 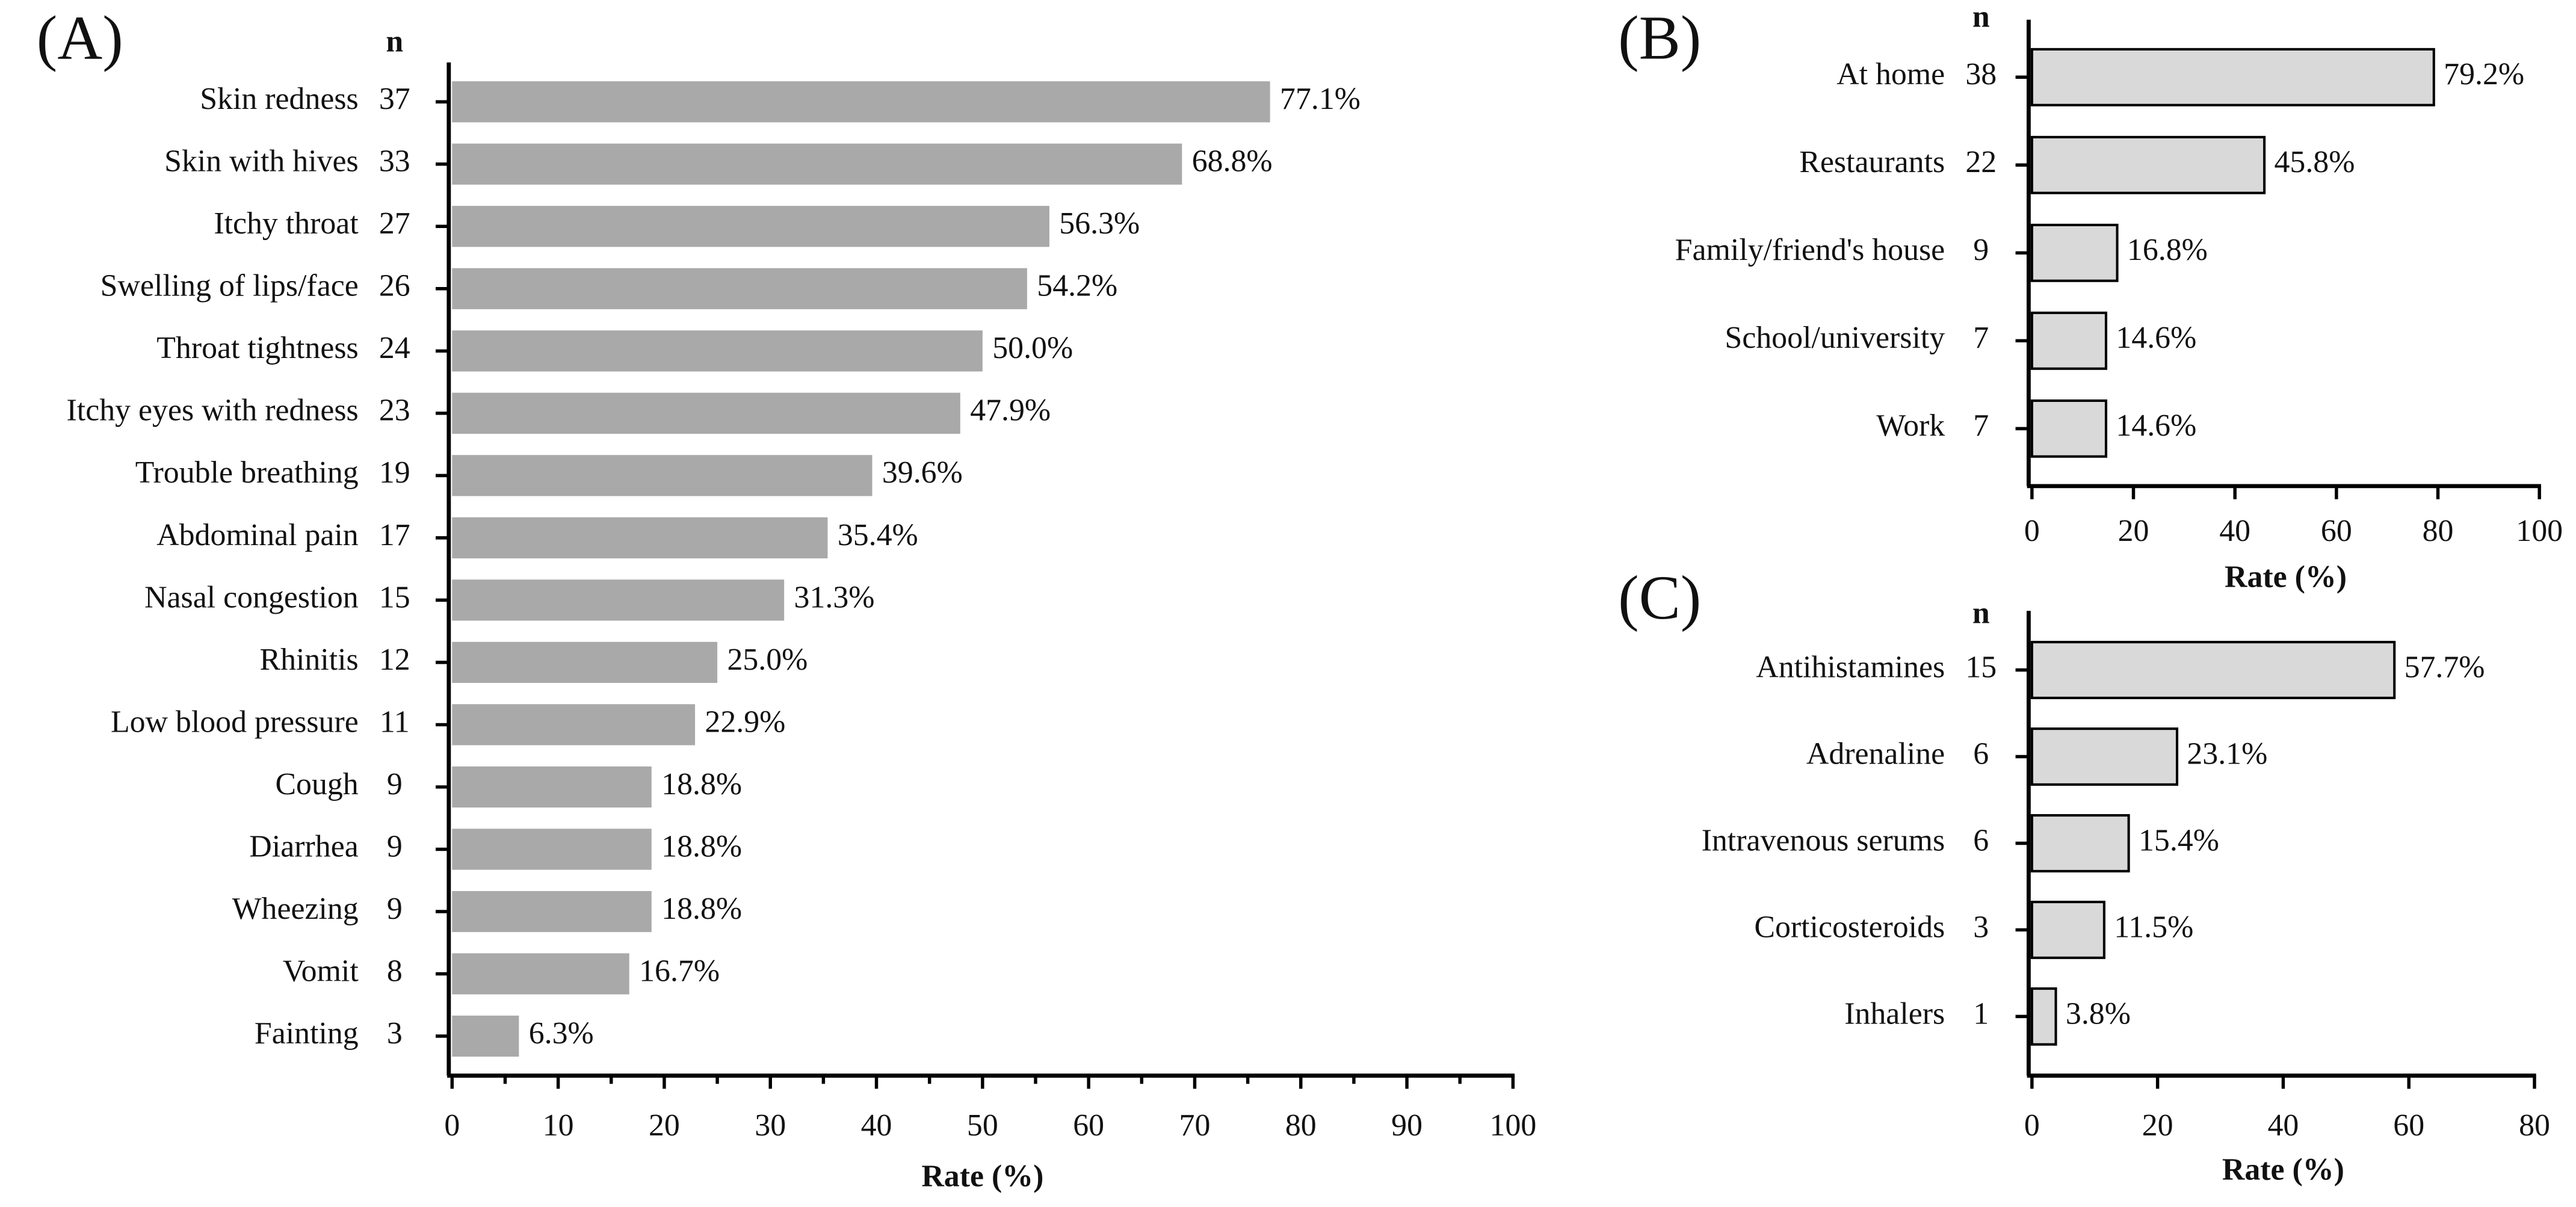 What do you see at coordinates (2314, 162) in the screenshot?
I see `value-label: 45.8%` at bounding box center [2314, 162].